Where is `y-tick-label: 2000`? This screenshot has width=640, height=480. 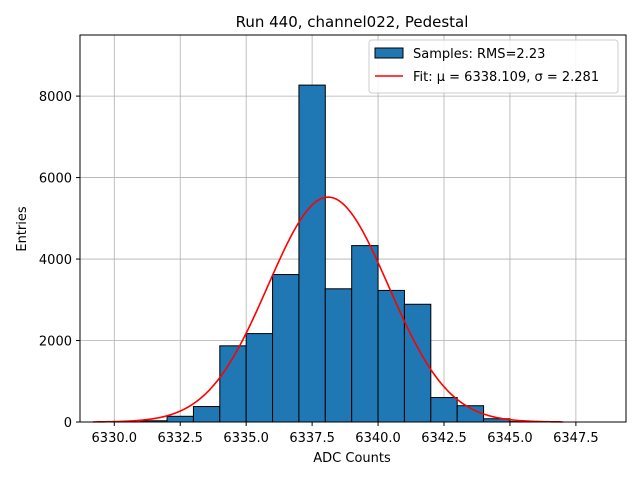
y-tick-label: 2000 is located at coordinates (55, 342).